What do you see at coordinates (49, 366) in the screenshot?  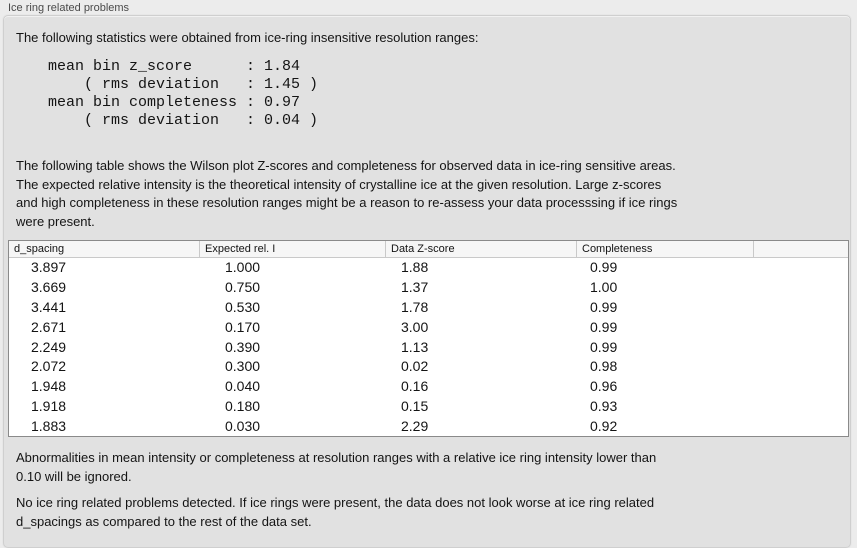 I see `table-cell: 2.072` at bounding box center [49, 366].